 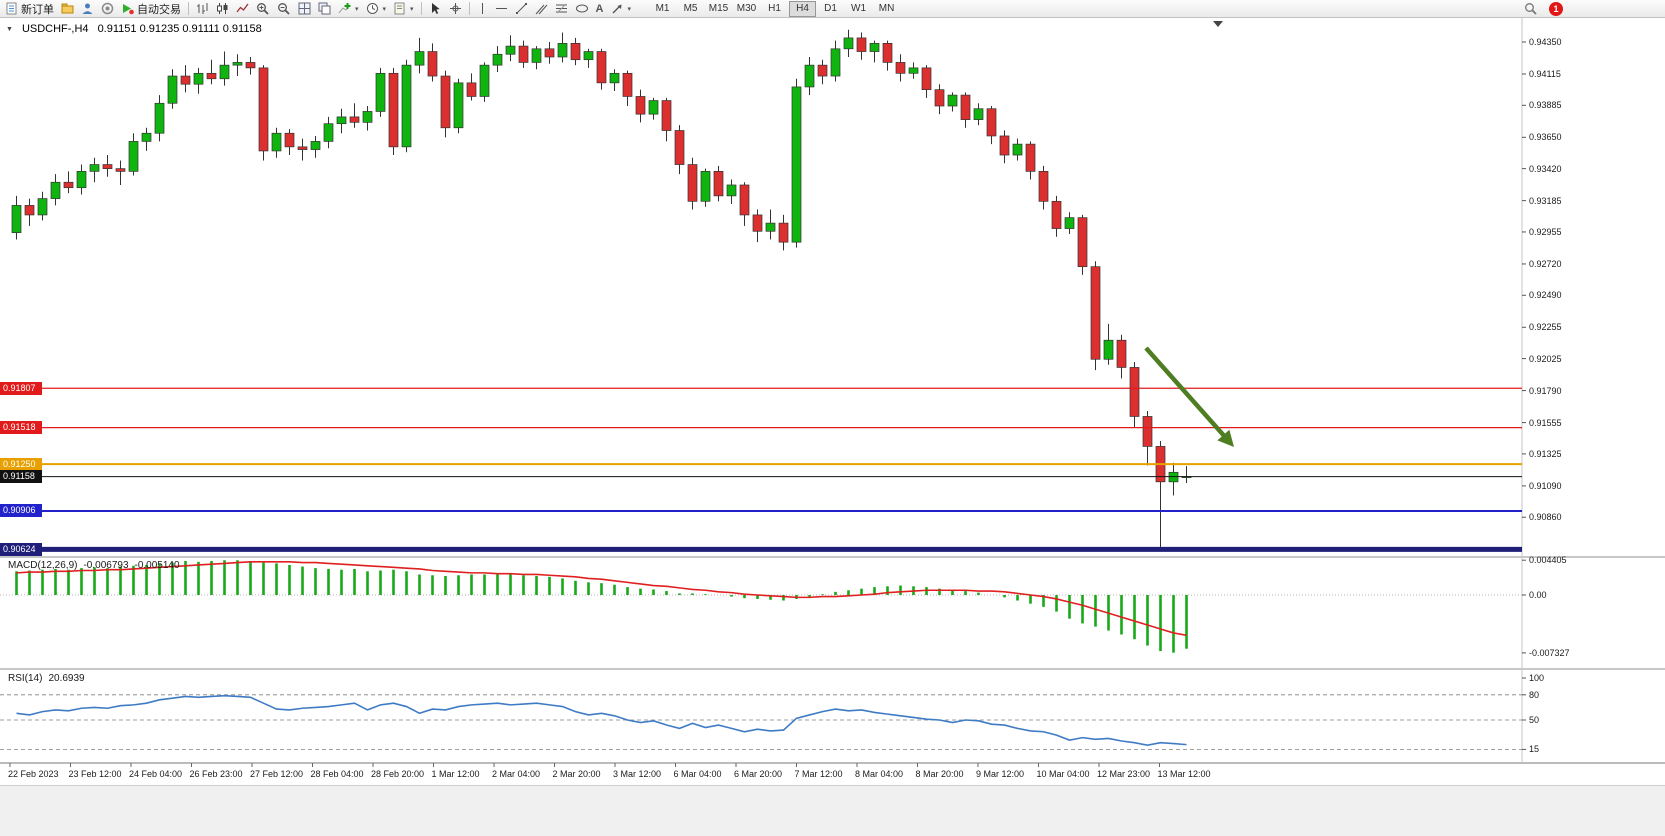 I want to click on cascade-windows-button, so click(x=324, y=9).